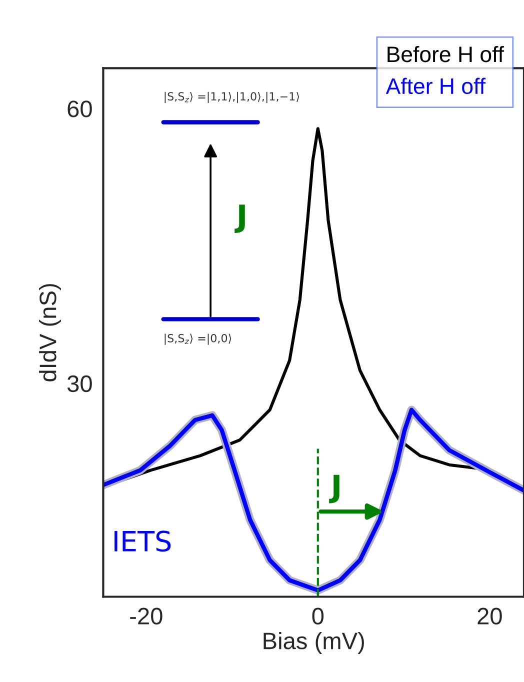 Image resolution: width=524 pixels, height=682 pixels. I want to click on y-tick-label: 60, so click(80, 109).